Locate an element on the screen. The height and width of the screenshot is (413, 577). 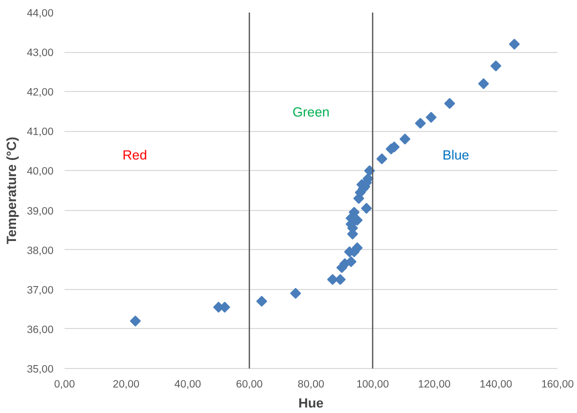
x-tick-label: 100,00 is located at coordinates (372, 384).